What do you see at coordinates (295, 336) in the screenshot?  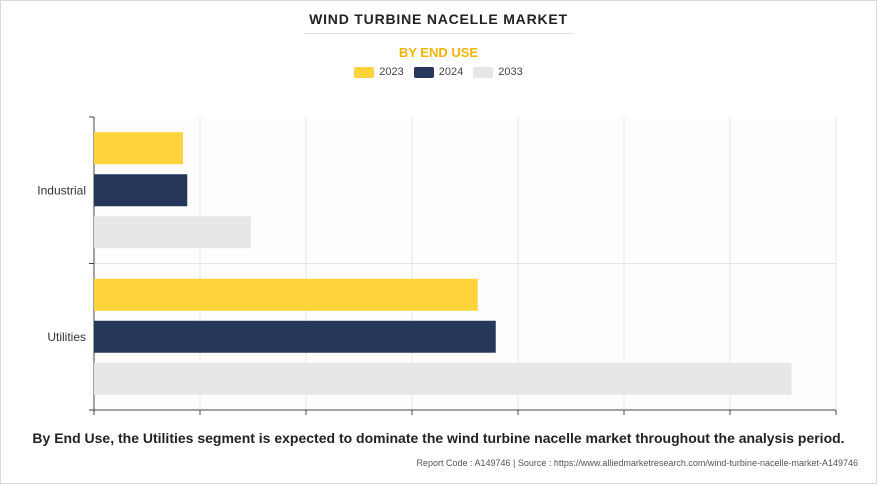 I see `bar-utilities-2024` at bounding box center [295, 336].